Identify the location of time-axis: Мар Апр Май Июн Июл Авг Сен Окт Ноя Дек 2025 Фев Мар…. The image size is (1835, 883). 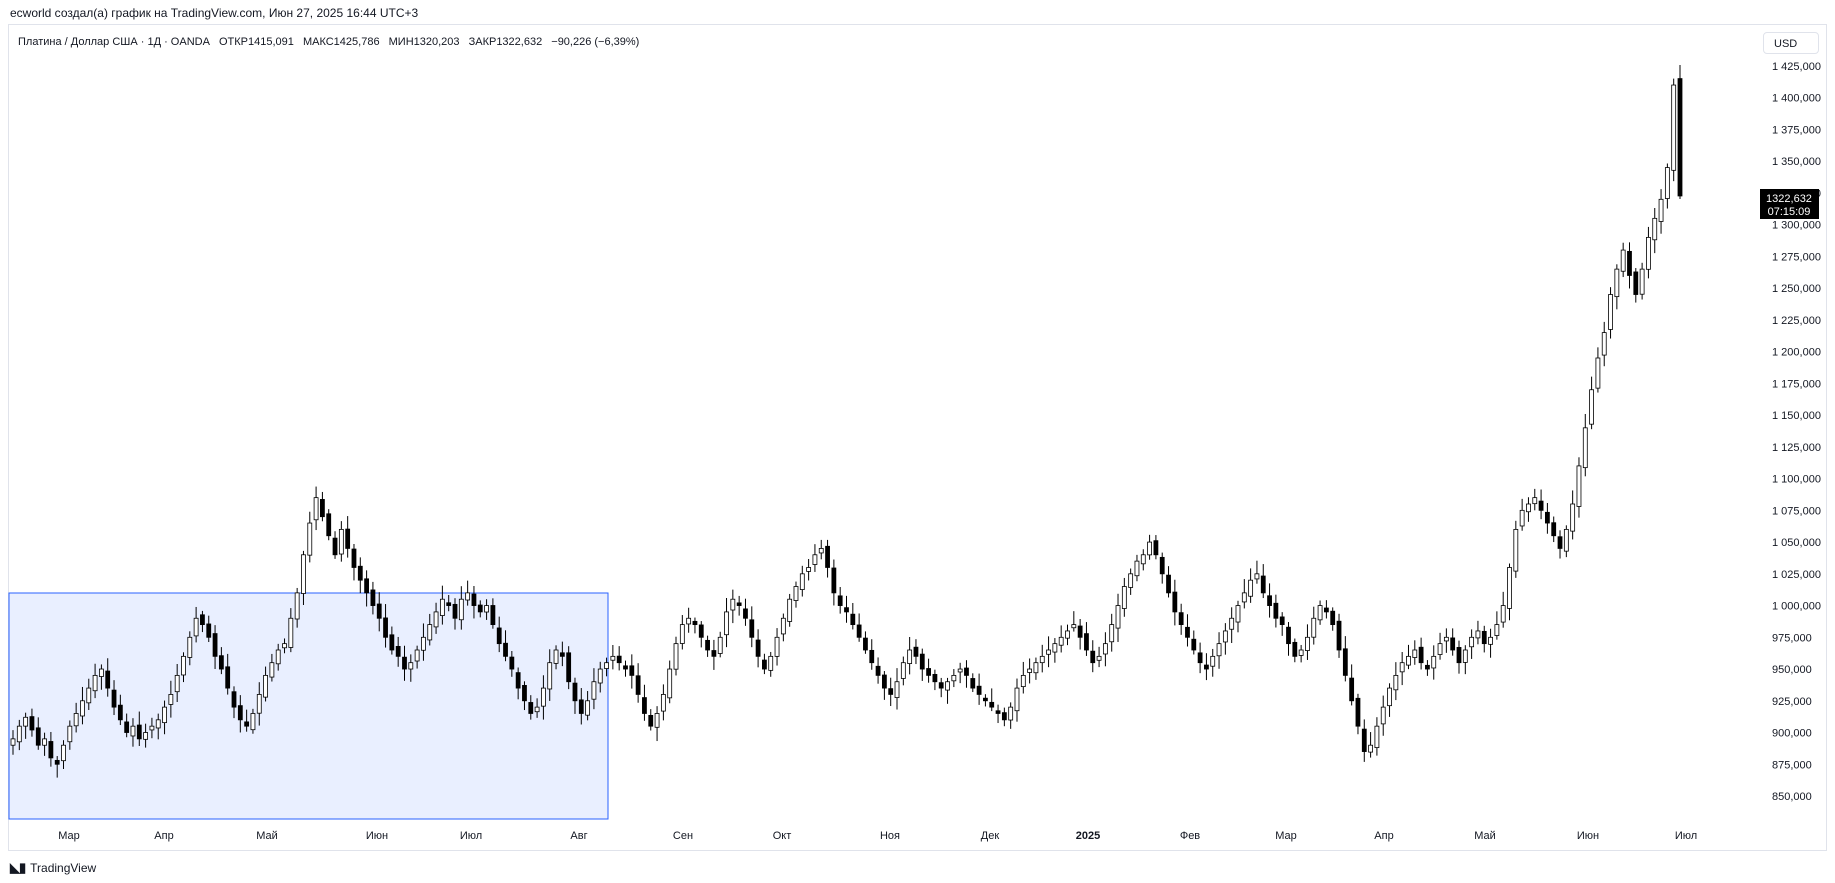
(877, 836).